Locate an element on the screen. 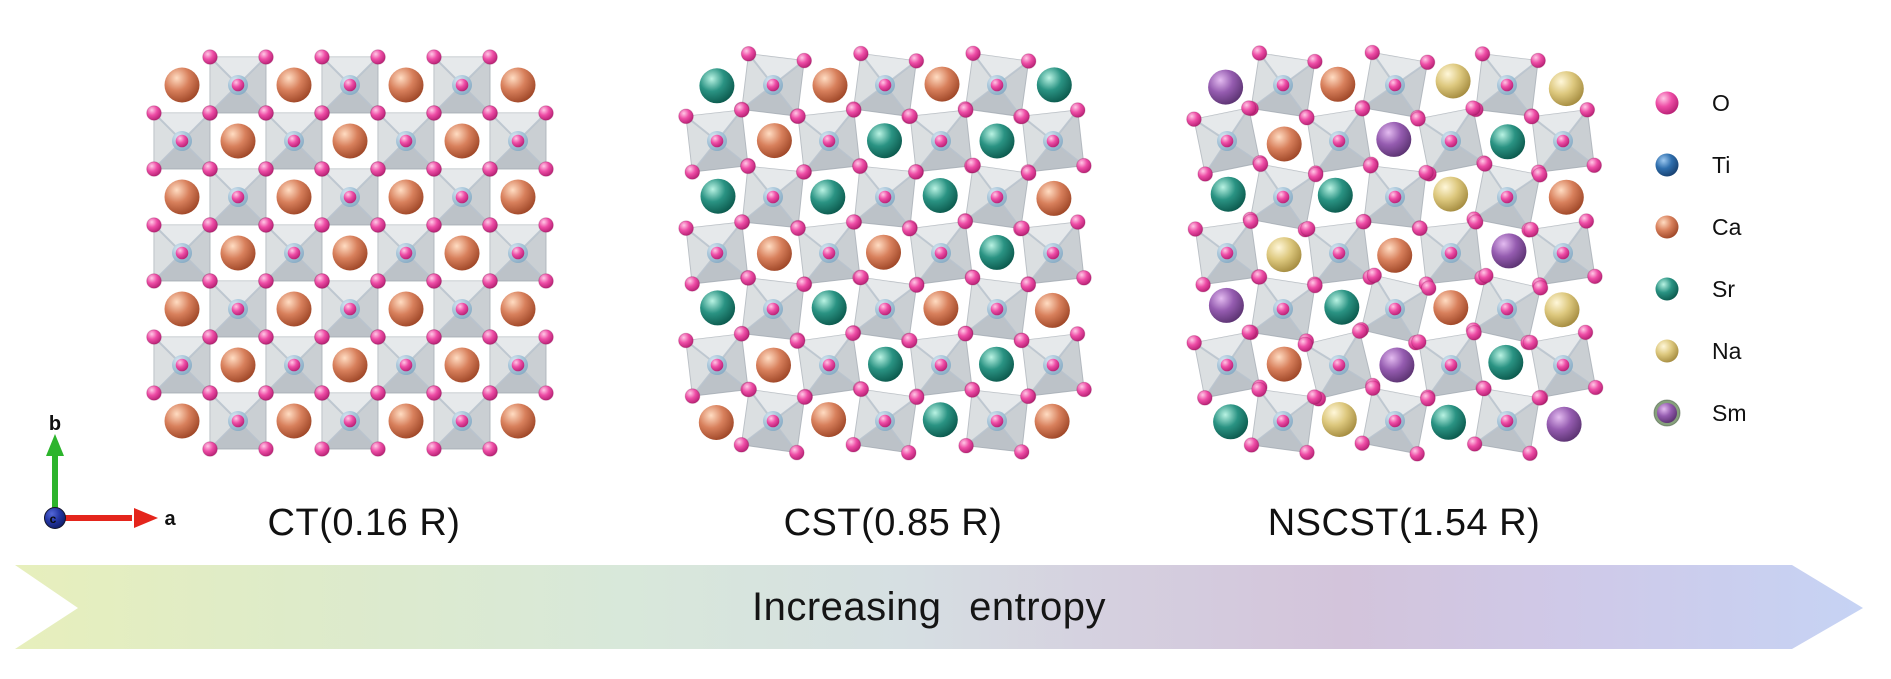 This screenshot has height=679, width=1891. octahedra-layer is located at coordinates (885, 253).